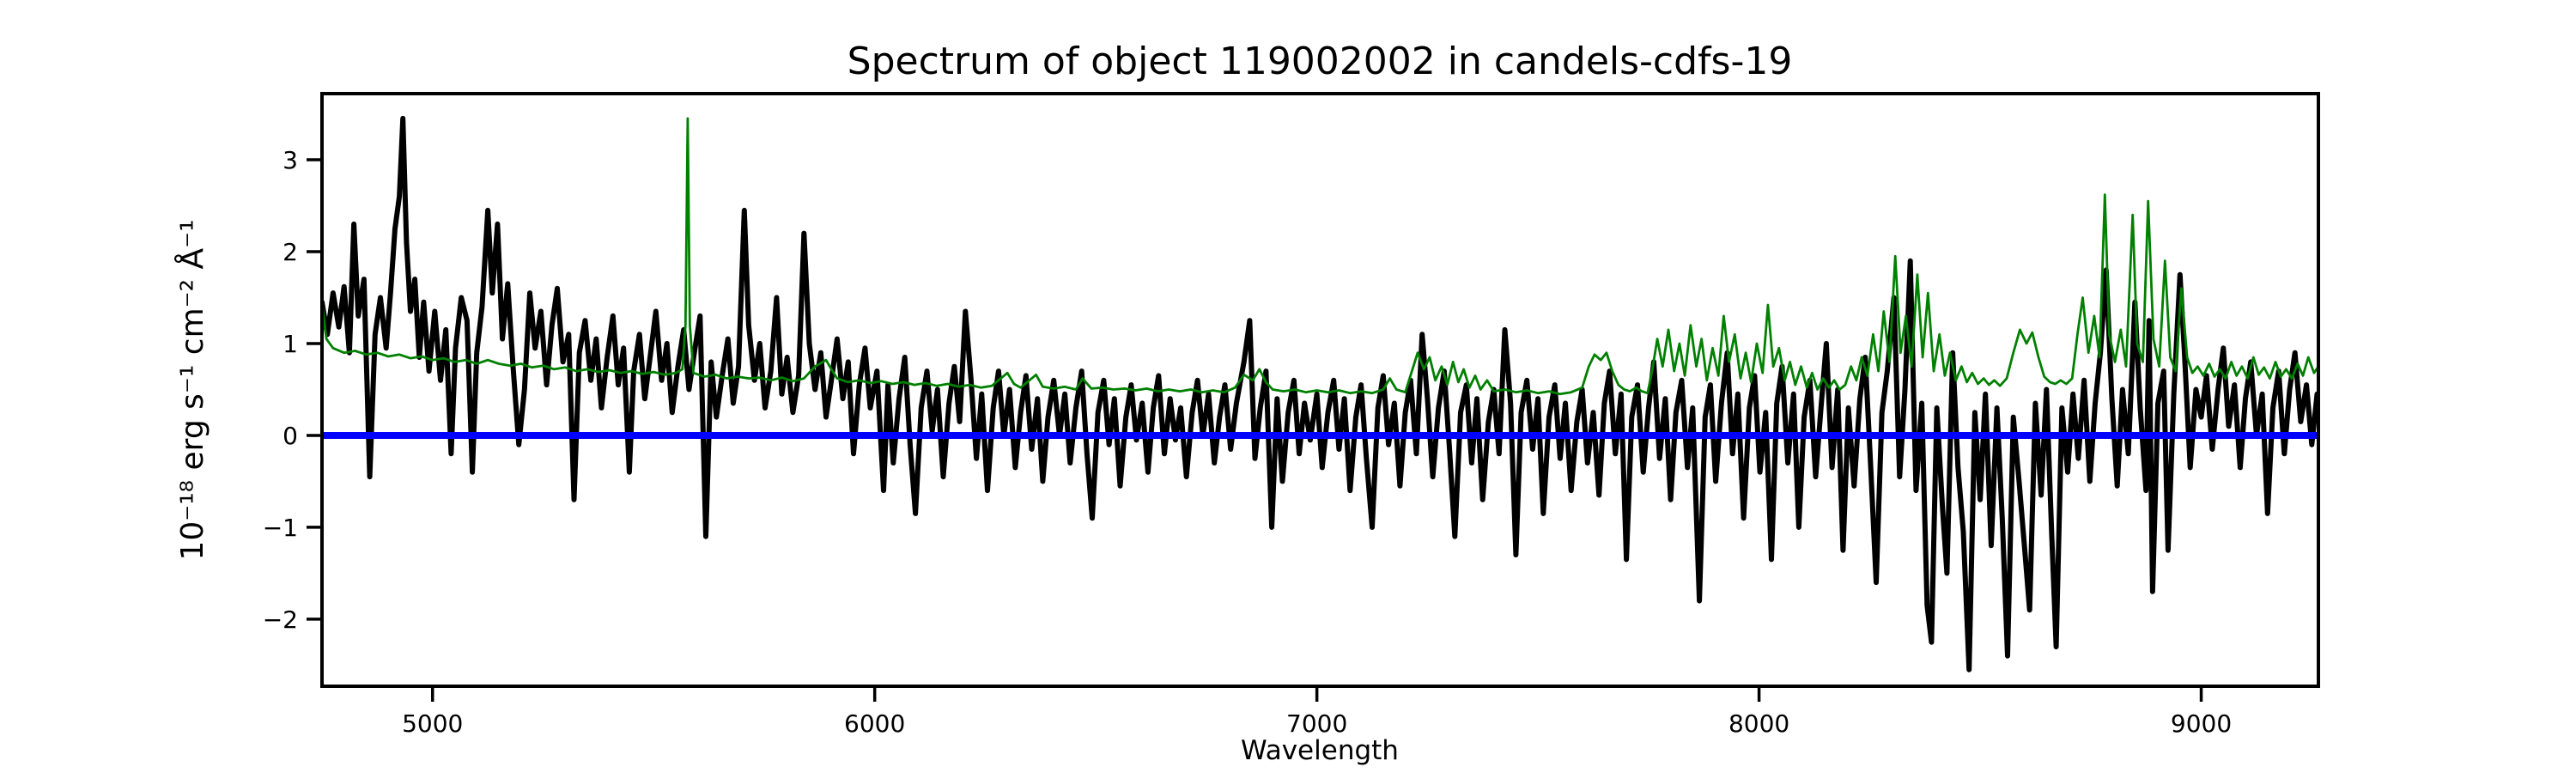  I want to click on y-tick-label: 0, so click(291, 436).